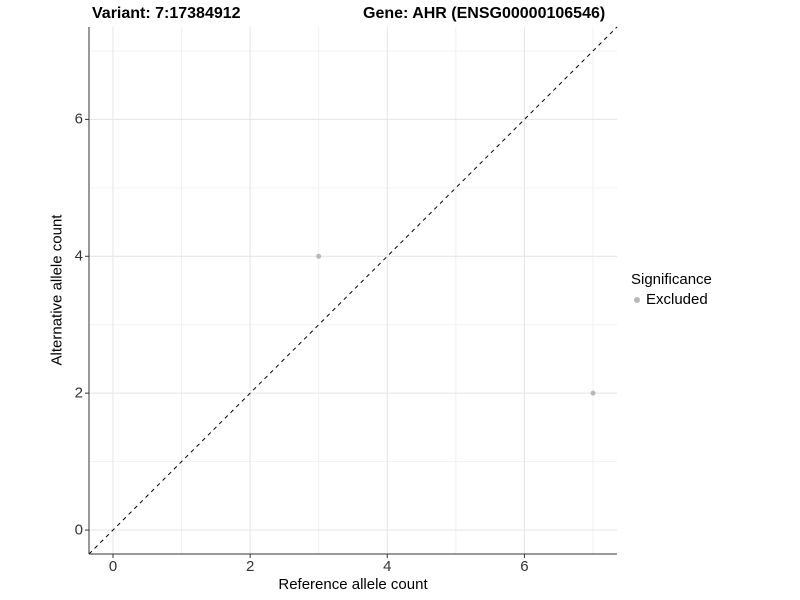 The image size is (800, 600). Describe the element at coordinates (637, 299) in the screenshot. I see `legend-point-icon` at that location.